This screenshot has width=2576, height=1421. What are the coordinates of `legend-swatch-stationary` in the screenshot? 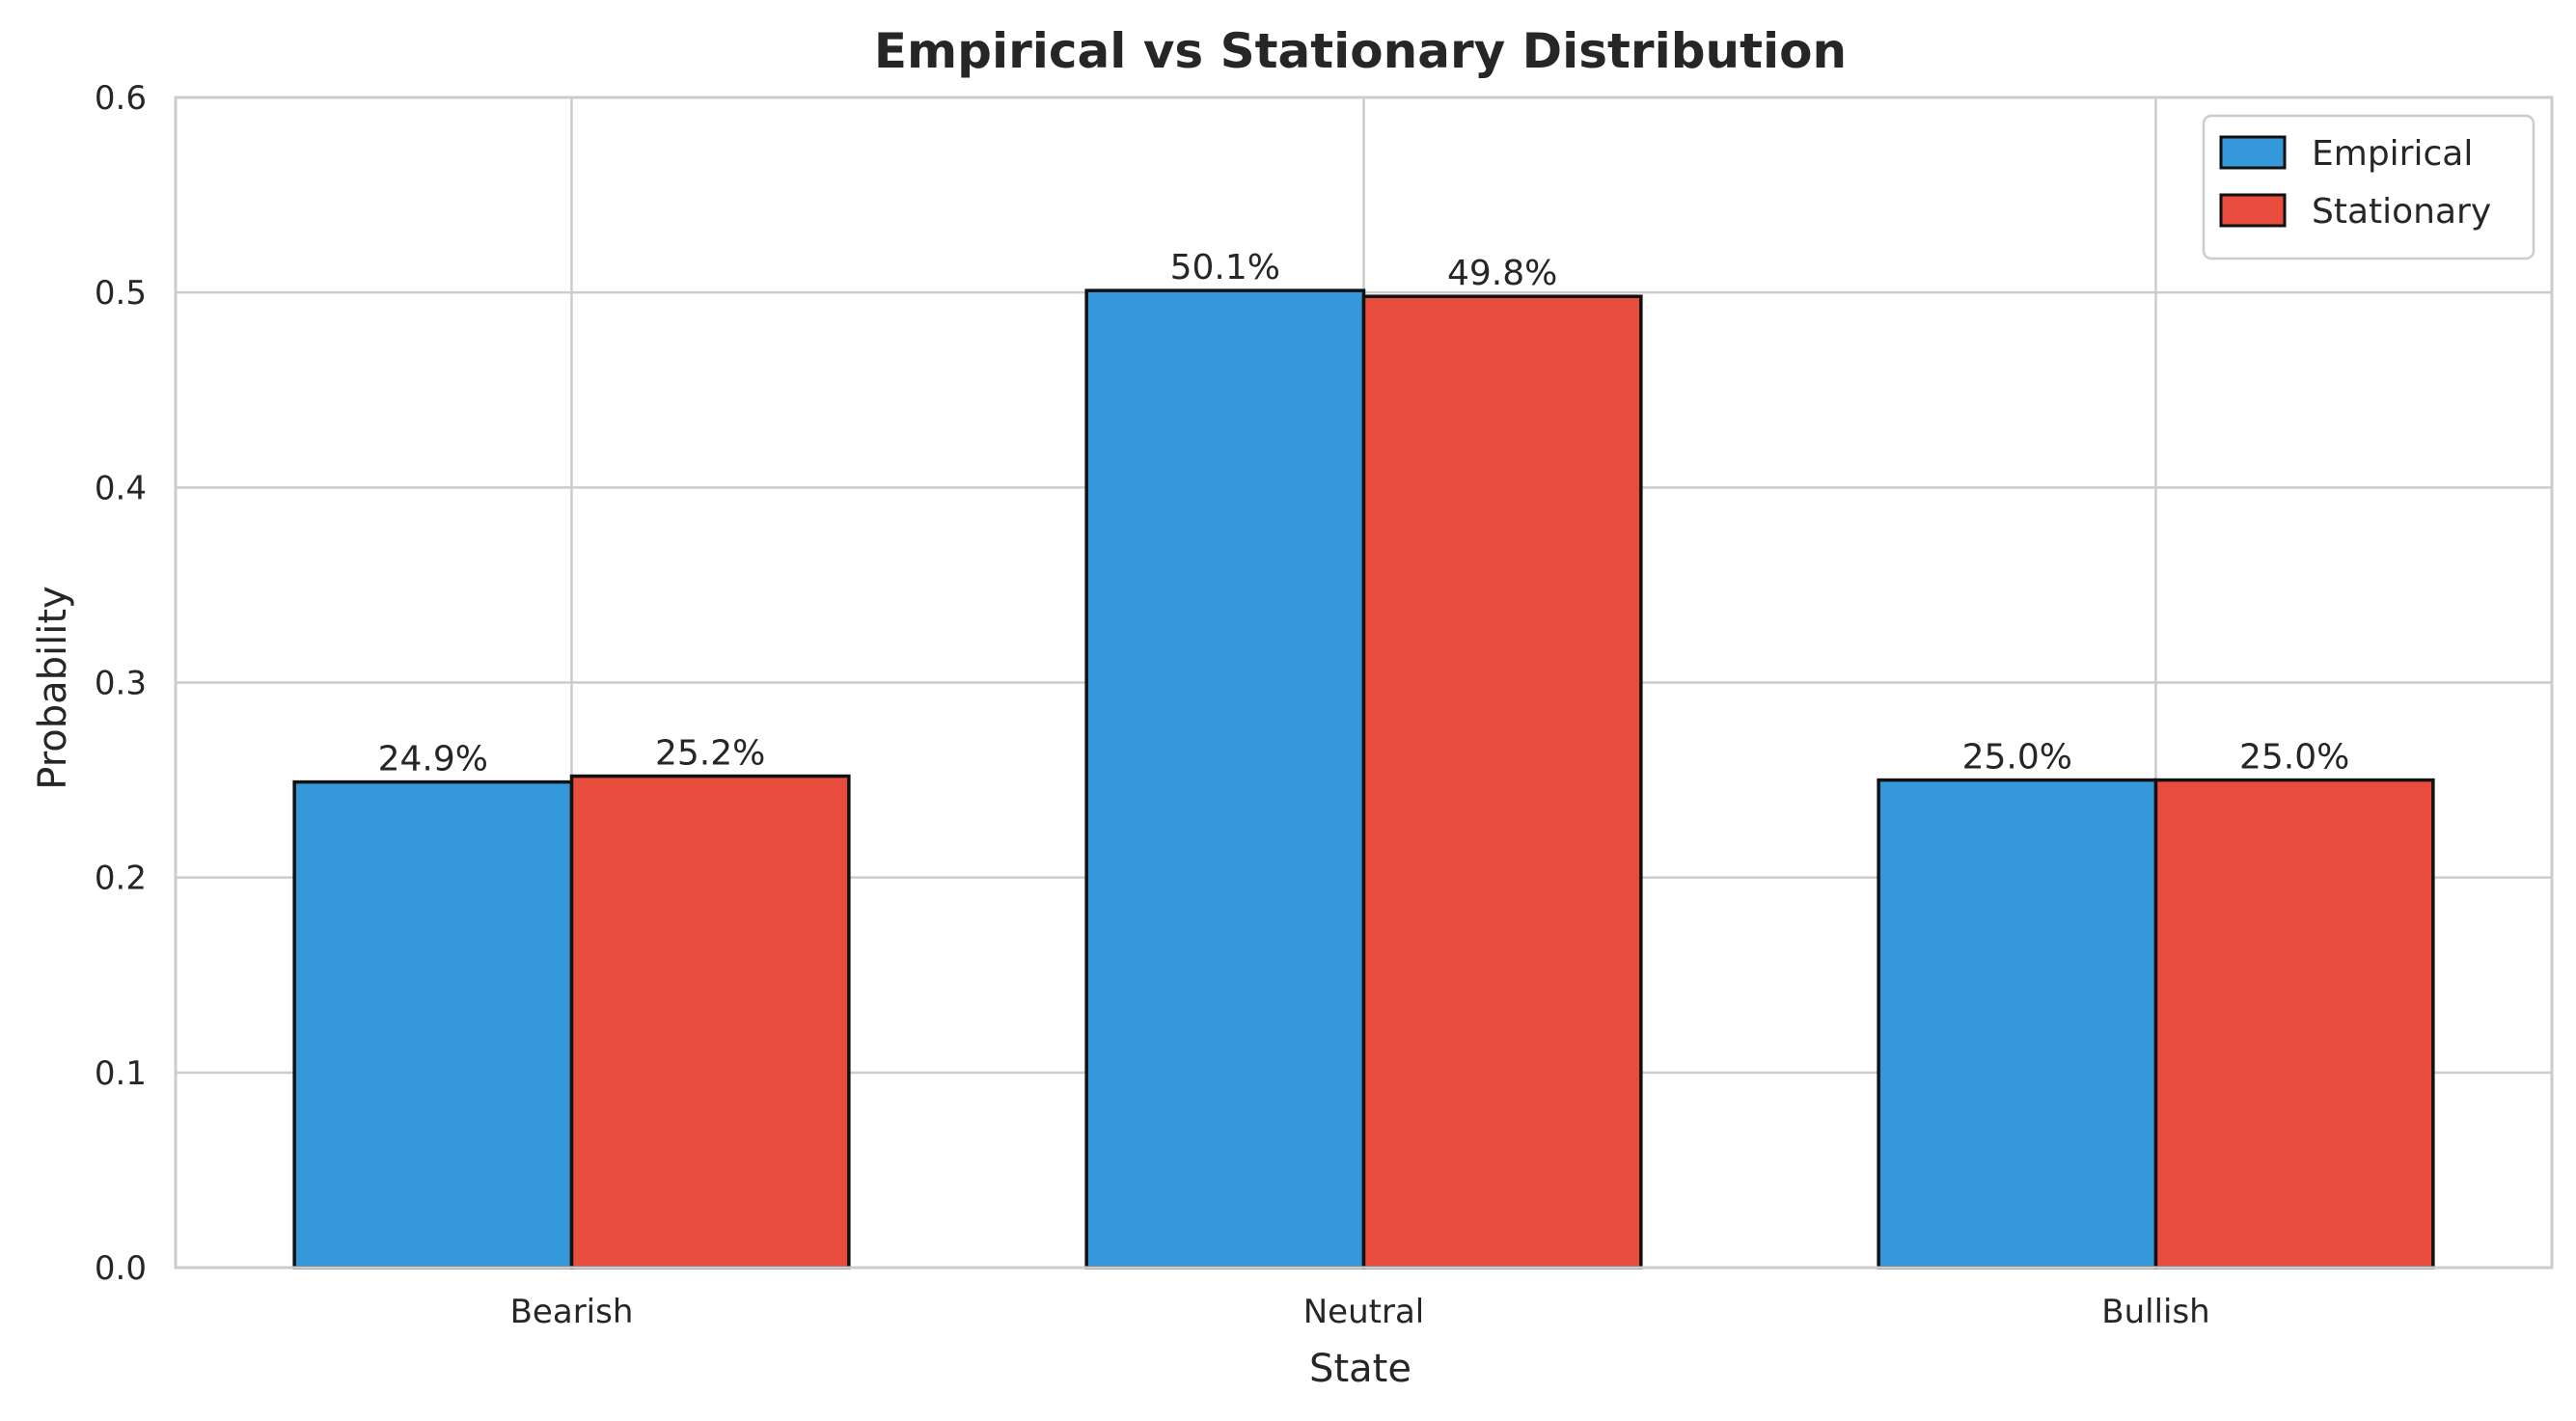 It's located at (2253, 210).